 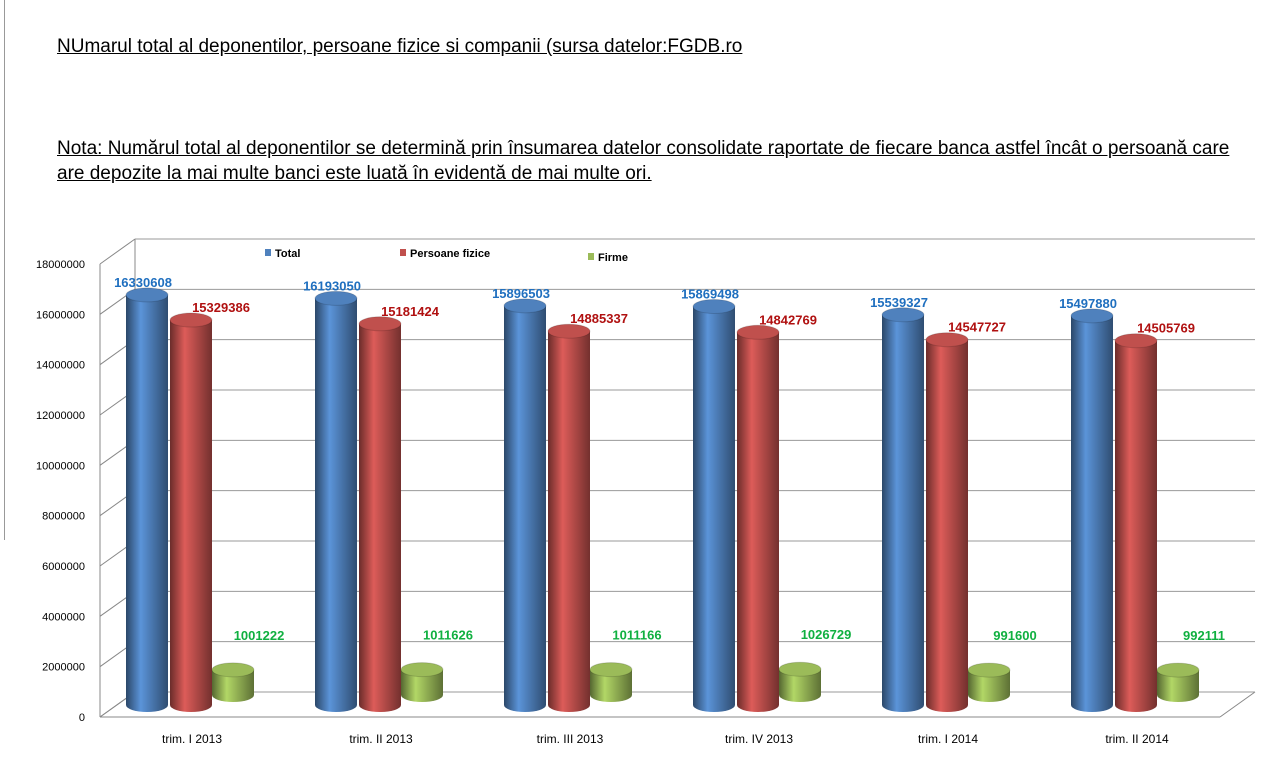 I want to click on data-label: 15539327, so click(x=899, y=302).